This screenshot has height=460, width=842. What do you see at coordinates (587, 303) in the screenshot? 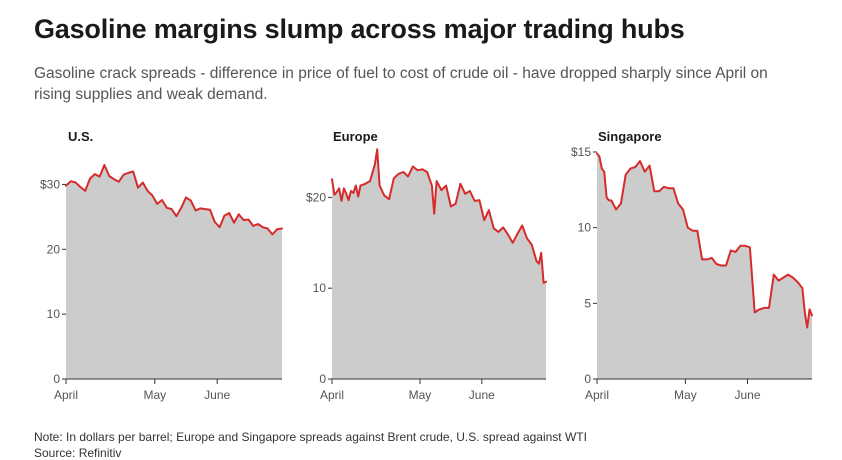
I see `y-tick-label: 5` at bounding box center [587, 303].